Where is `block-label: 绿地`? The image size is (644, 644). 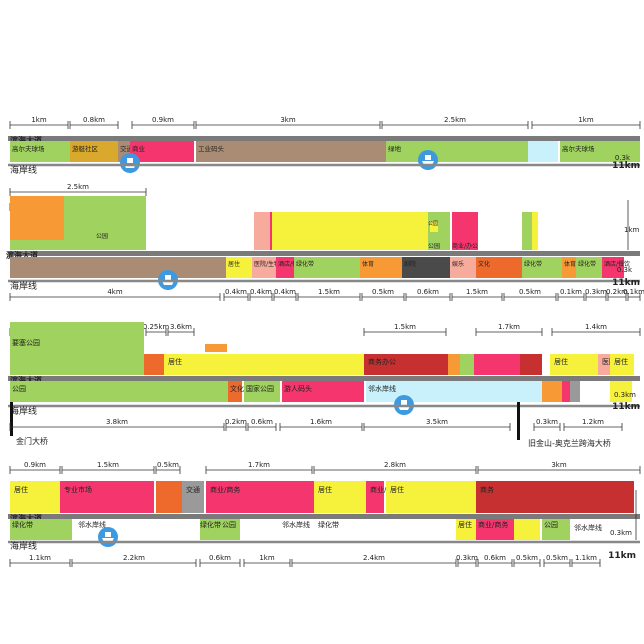 block-label: 绿地 is located at coordinates (395, 148).